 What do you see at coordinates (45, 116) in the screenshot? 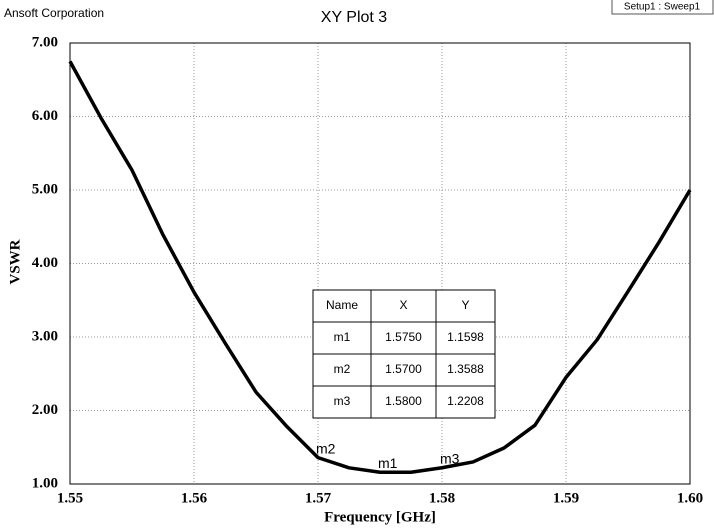
I see `y-tick-label: 6.00` at bounding box center [45, 116].